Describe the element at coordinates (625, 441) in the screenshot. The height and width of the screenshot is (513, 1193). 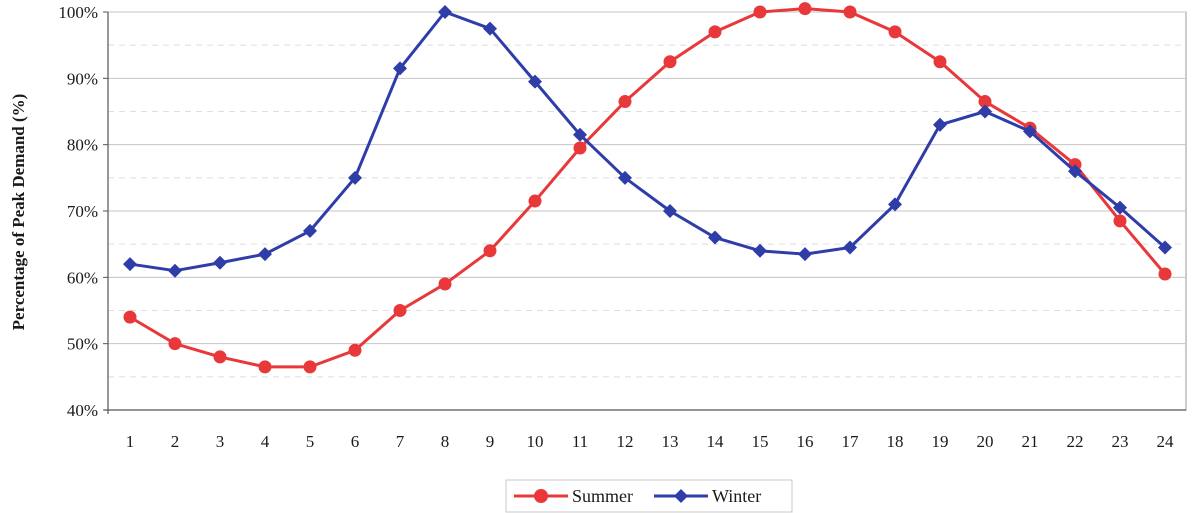
I see `x-tick-label: 12` at that location.